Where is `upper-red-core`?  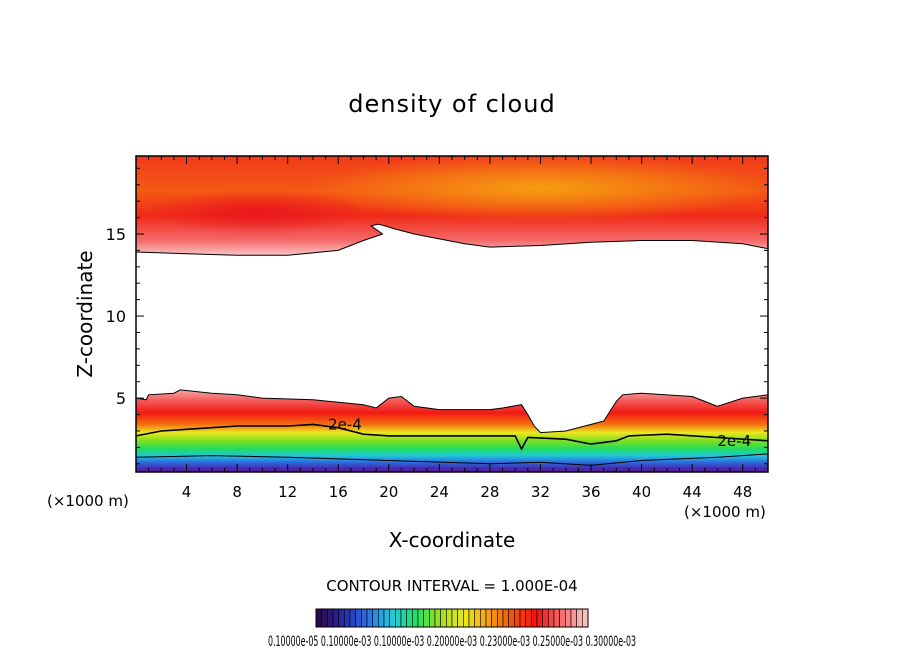
upper-red-core is located at coordinates (258, 212).